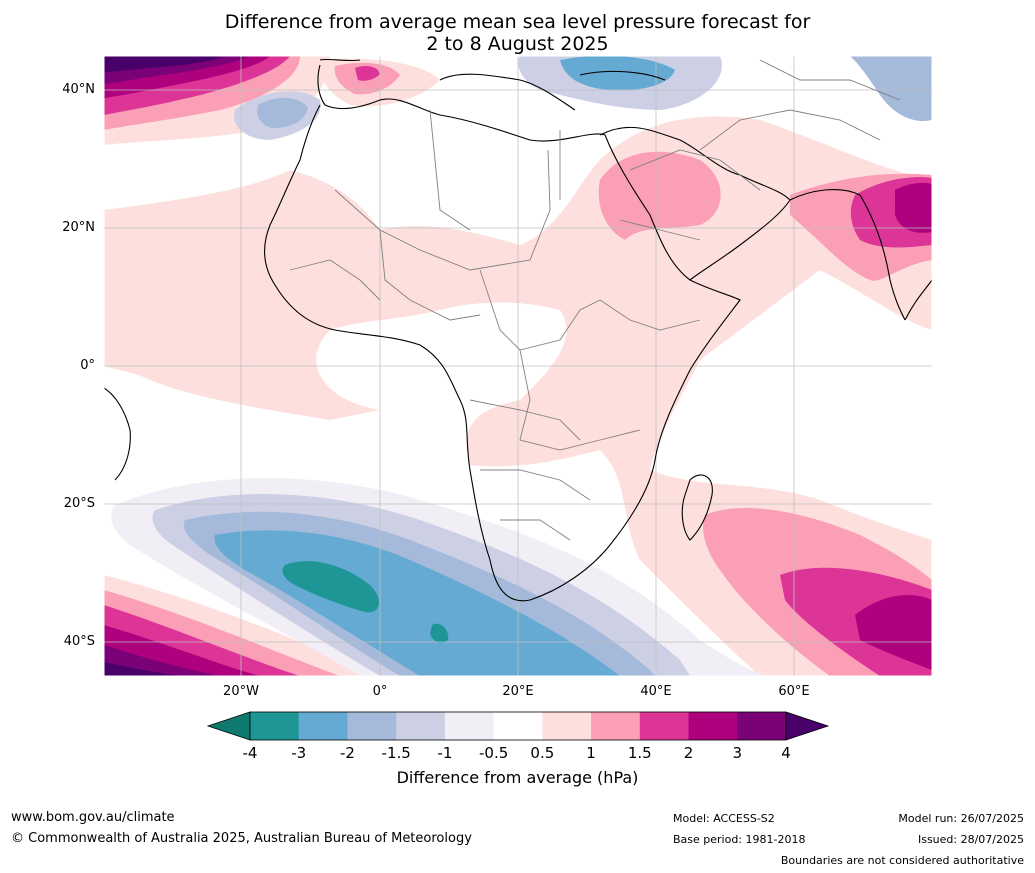  Describe the element at coordinates (250, 753) in the screenshot. I see `colorbar-tick-label: -4` at that location.